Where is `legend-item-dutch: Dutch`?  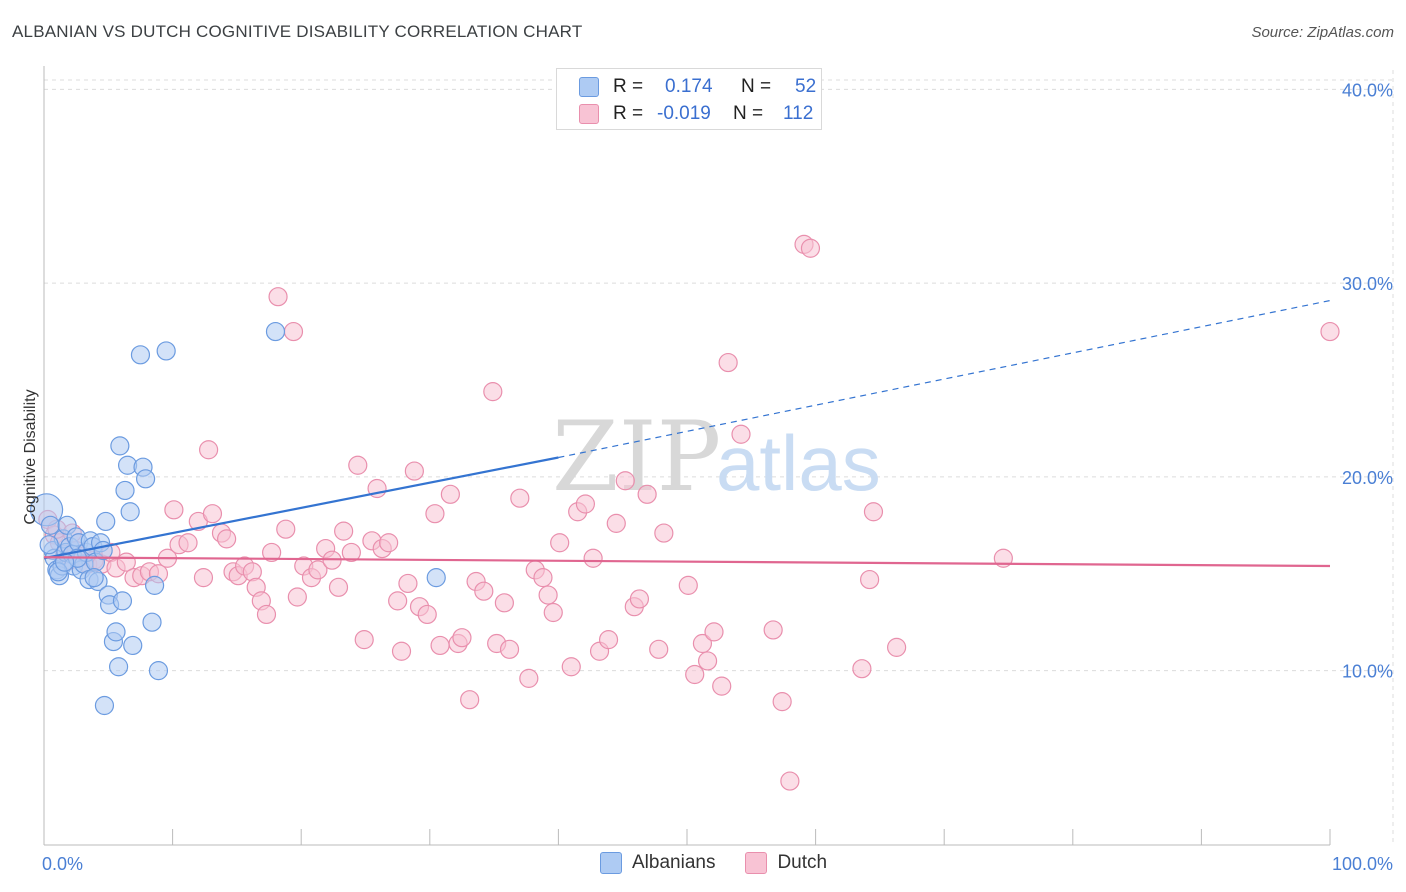
legend-item-dutch: Dutch is located at coordinates (786, 863).